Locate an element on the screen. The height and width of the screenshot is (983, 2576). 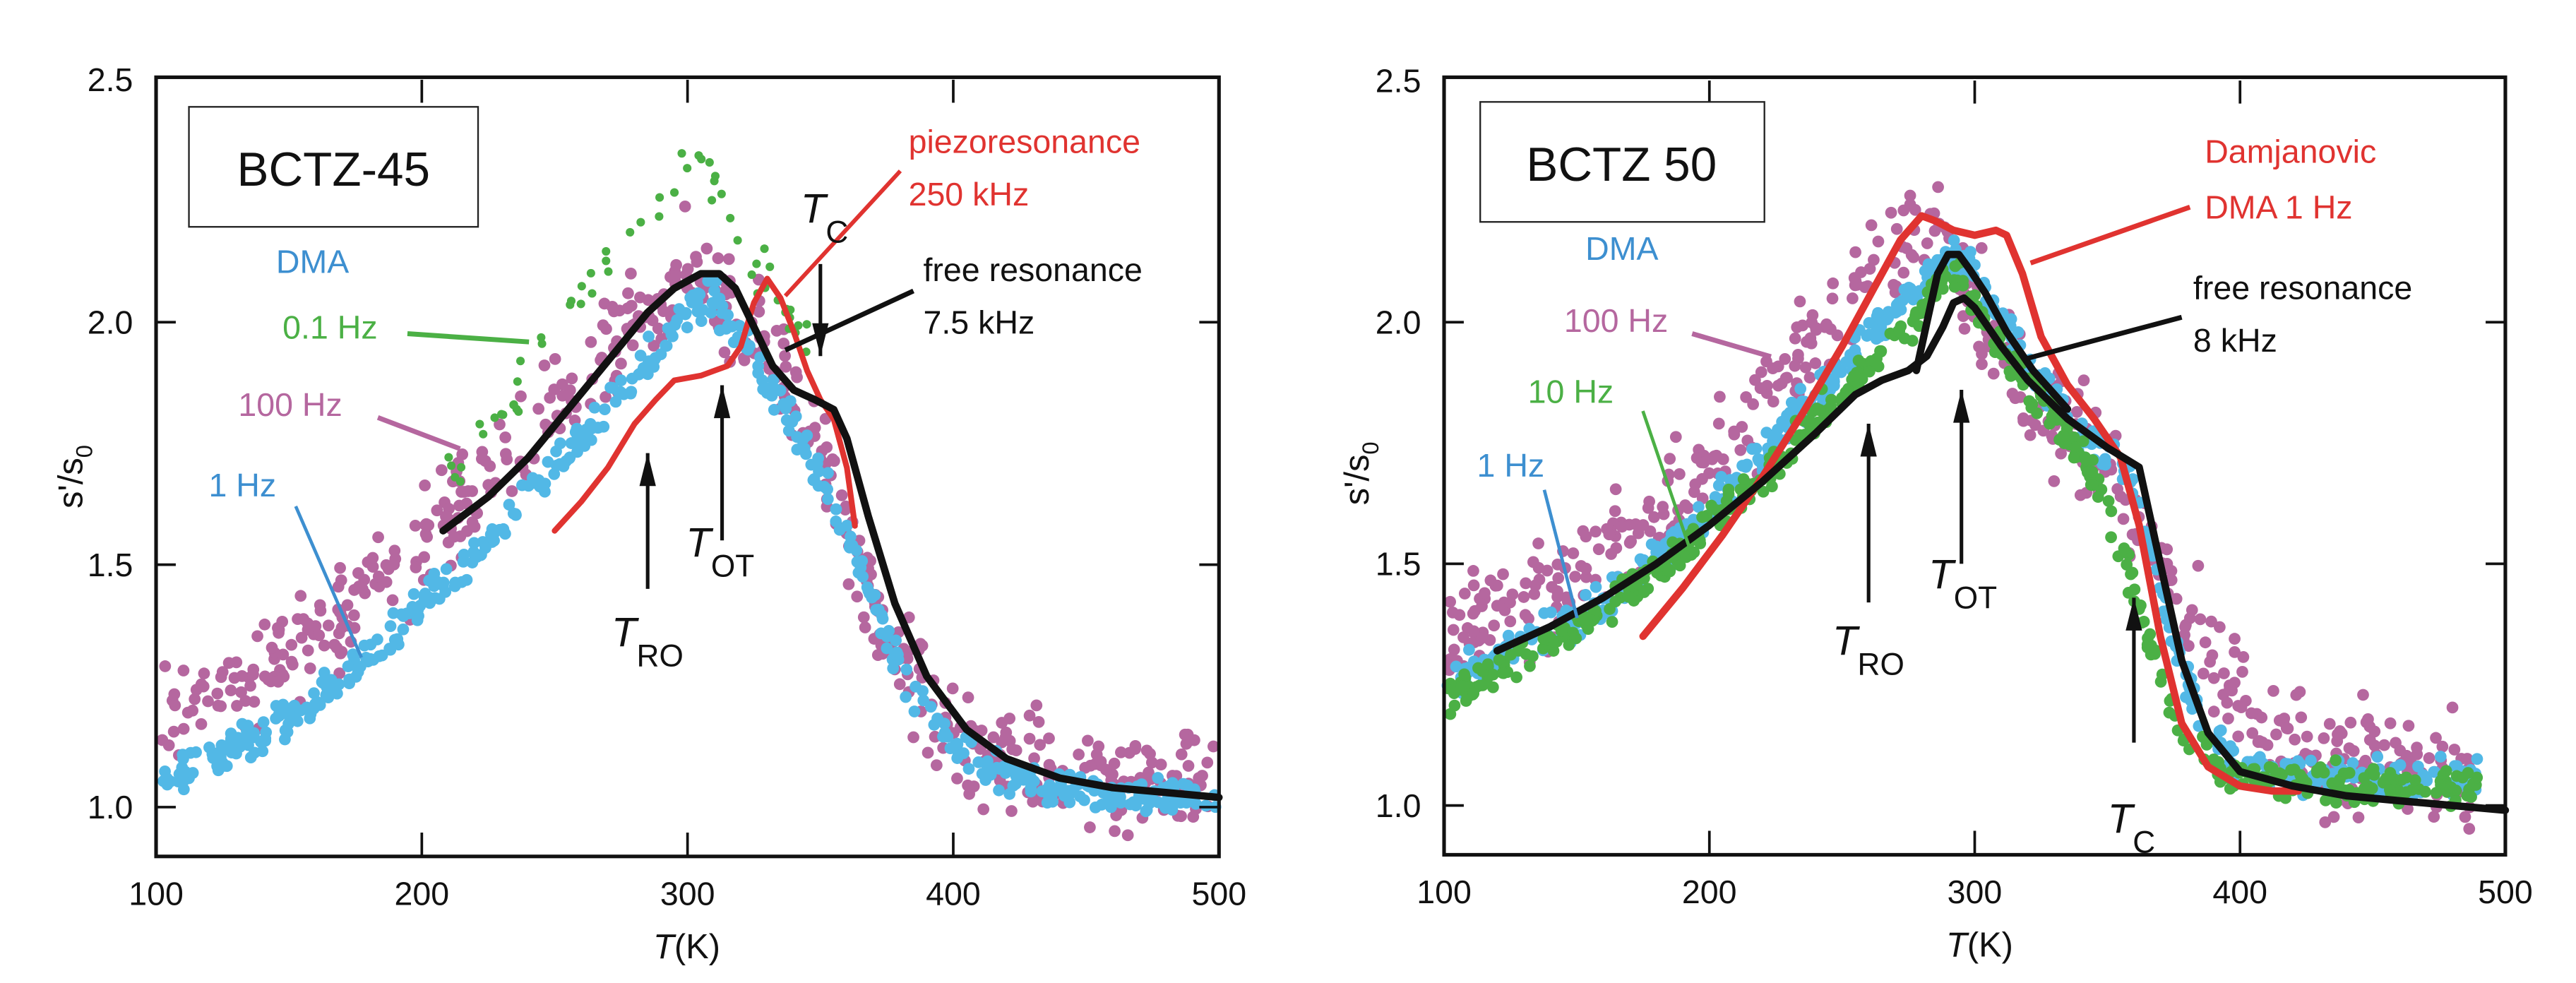
annotation-7.5khz: 7.5 kHz is located at coordinates (979, 322).